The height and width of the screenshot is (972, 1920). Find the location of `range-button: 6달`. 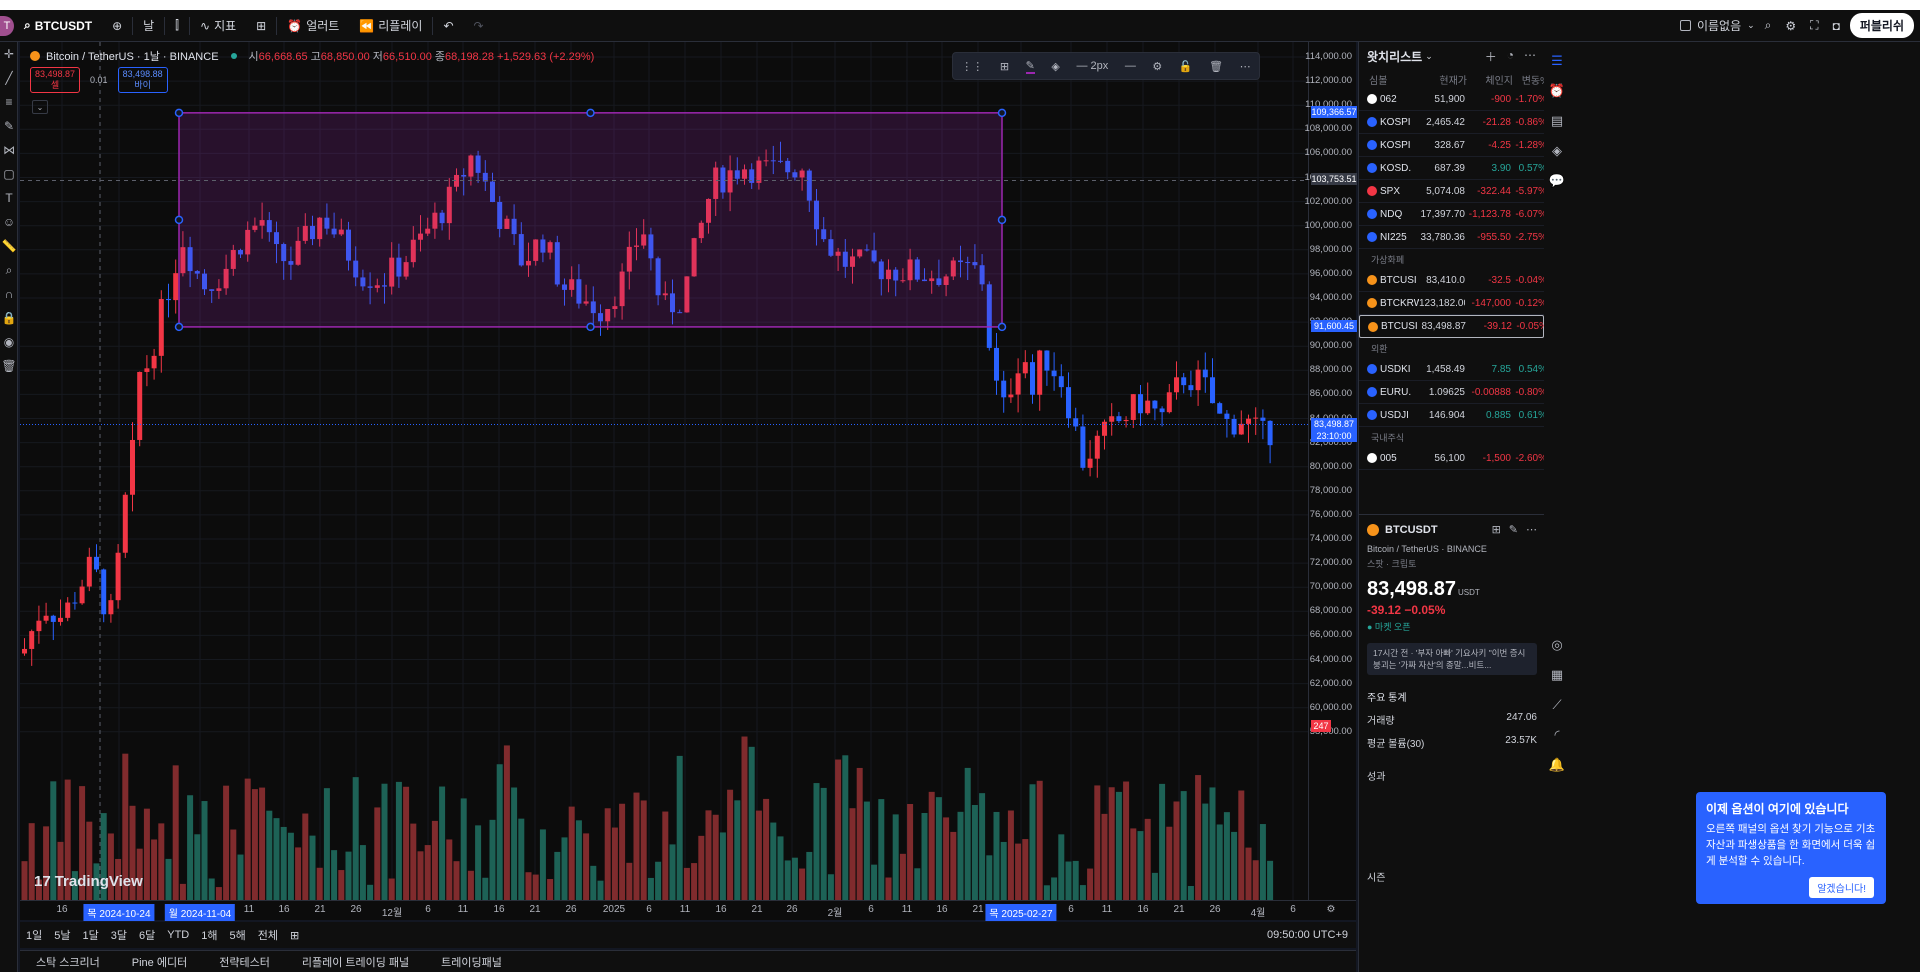

range-button: 6달 is located at coordinates (147, 936).